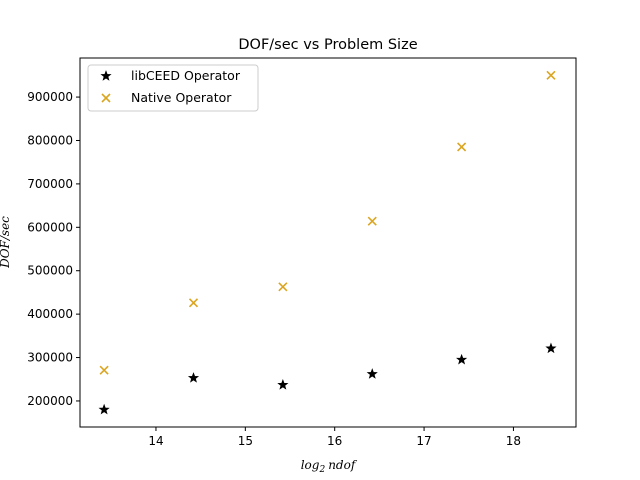  I want to click on y-tick-label: 600000, so click(50, 227).